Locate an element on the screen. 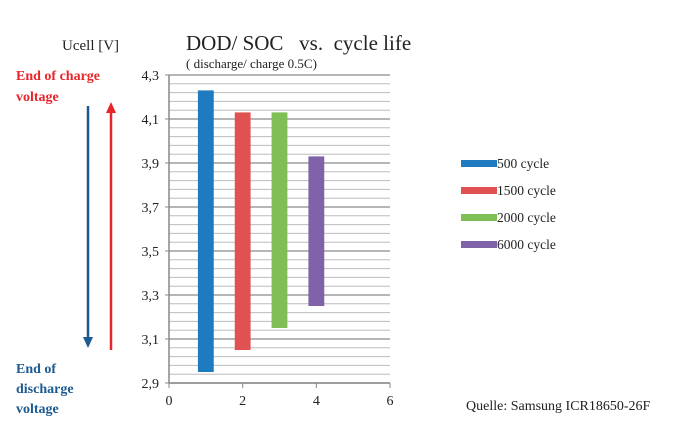 The width and height of the screenshot is (700, 445). y-tick-label: 4,1 is located at coordinates (151, 120).